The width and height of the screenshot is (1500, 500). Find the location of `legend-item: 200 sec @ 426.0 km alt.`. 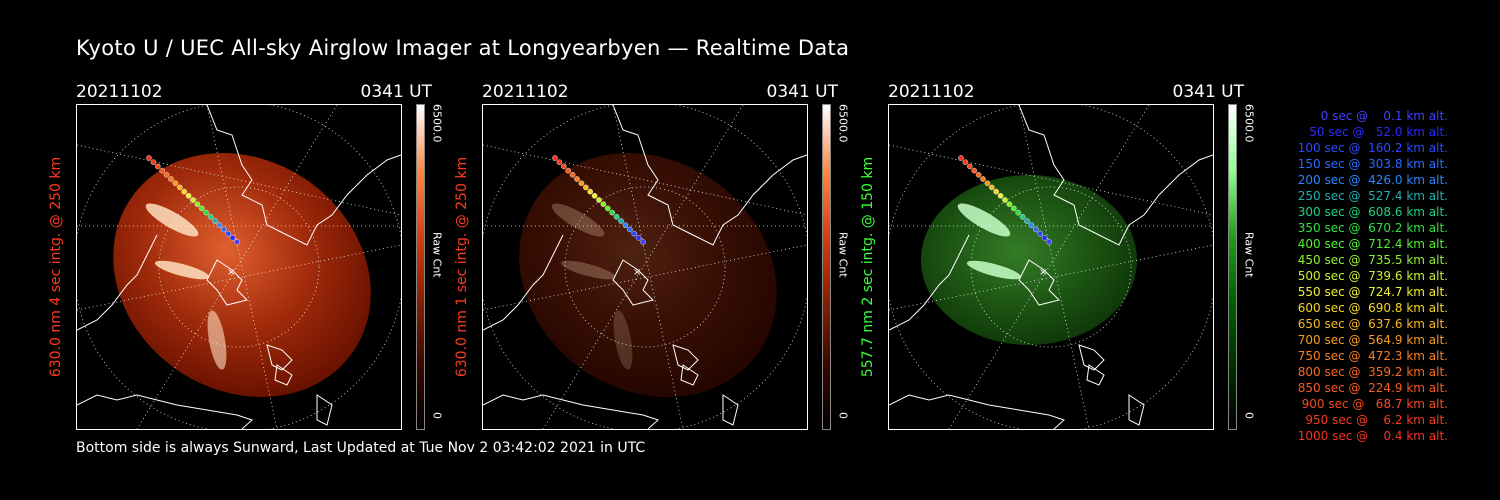

legend-item: 200 sec @ 426.0 km alt. is located at coordinates (1370, 180).